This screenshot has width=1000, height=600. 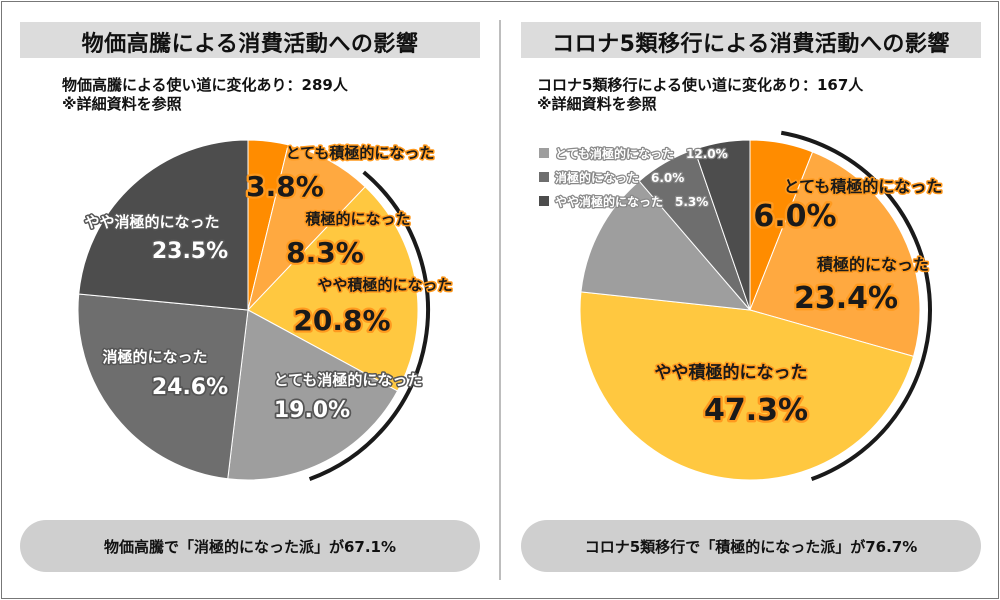 I want to click on right-title-bar: コロナ5類移行による消費活動への影響, so click(x=751, y=40).